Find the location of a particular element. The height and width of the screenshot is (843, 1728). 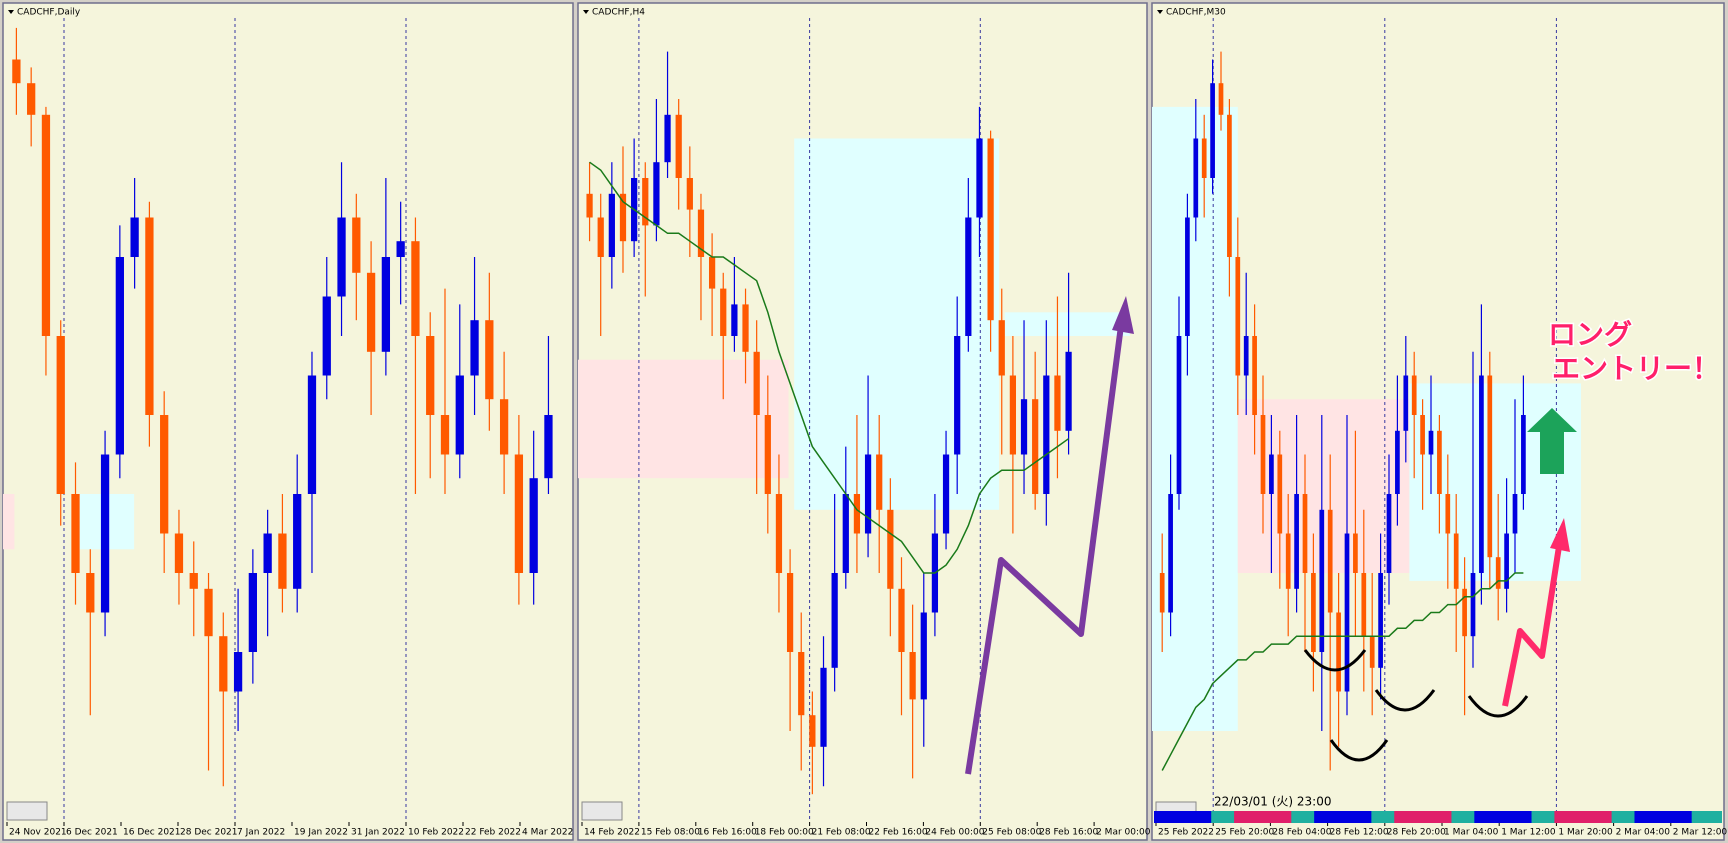

arrow-purple is located at coordinates (1045, 546).